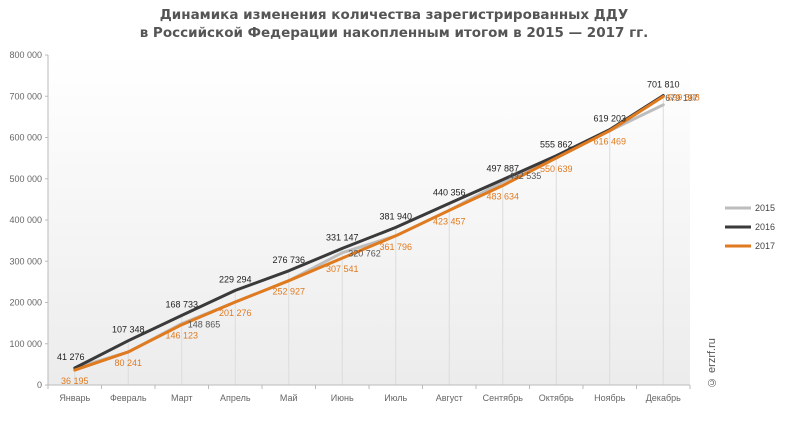  I want to click on x-tick-label: Ноябрь, so click(610, 398).